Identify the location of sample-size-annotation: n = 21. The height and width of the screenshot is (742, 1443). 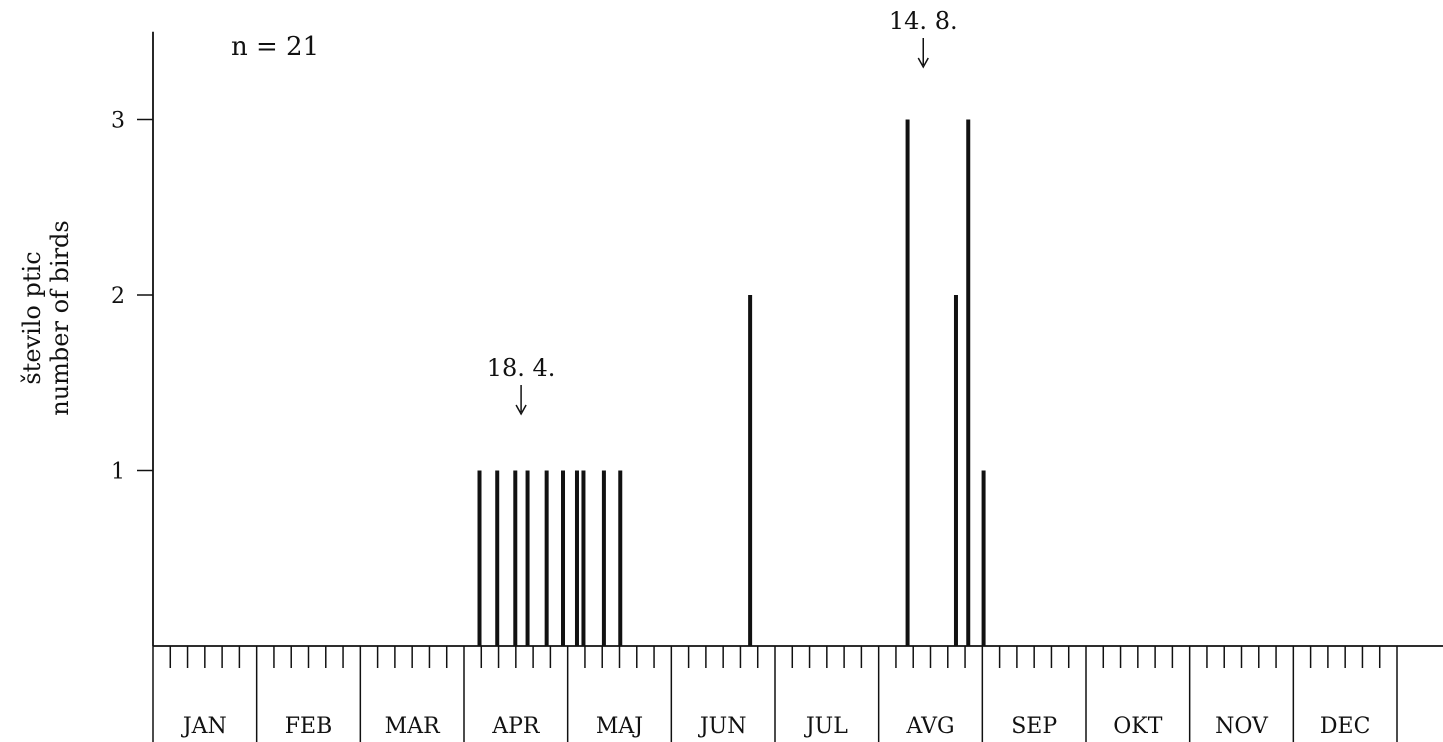
(275, 47).